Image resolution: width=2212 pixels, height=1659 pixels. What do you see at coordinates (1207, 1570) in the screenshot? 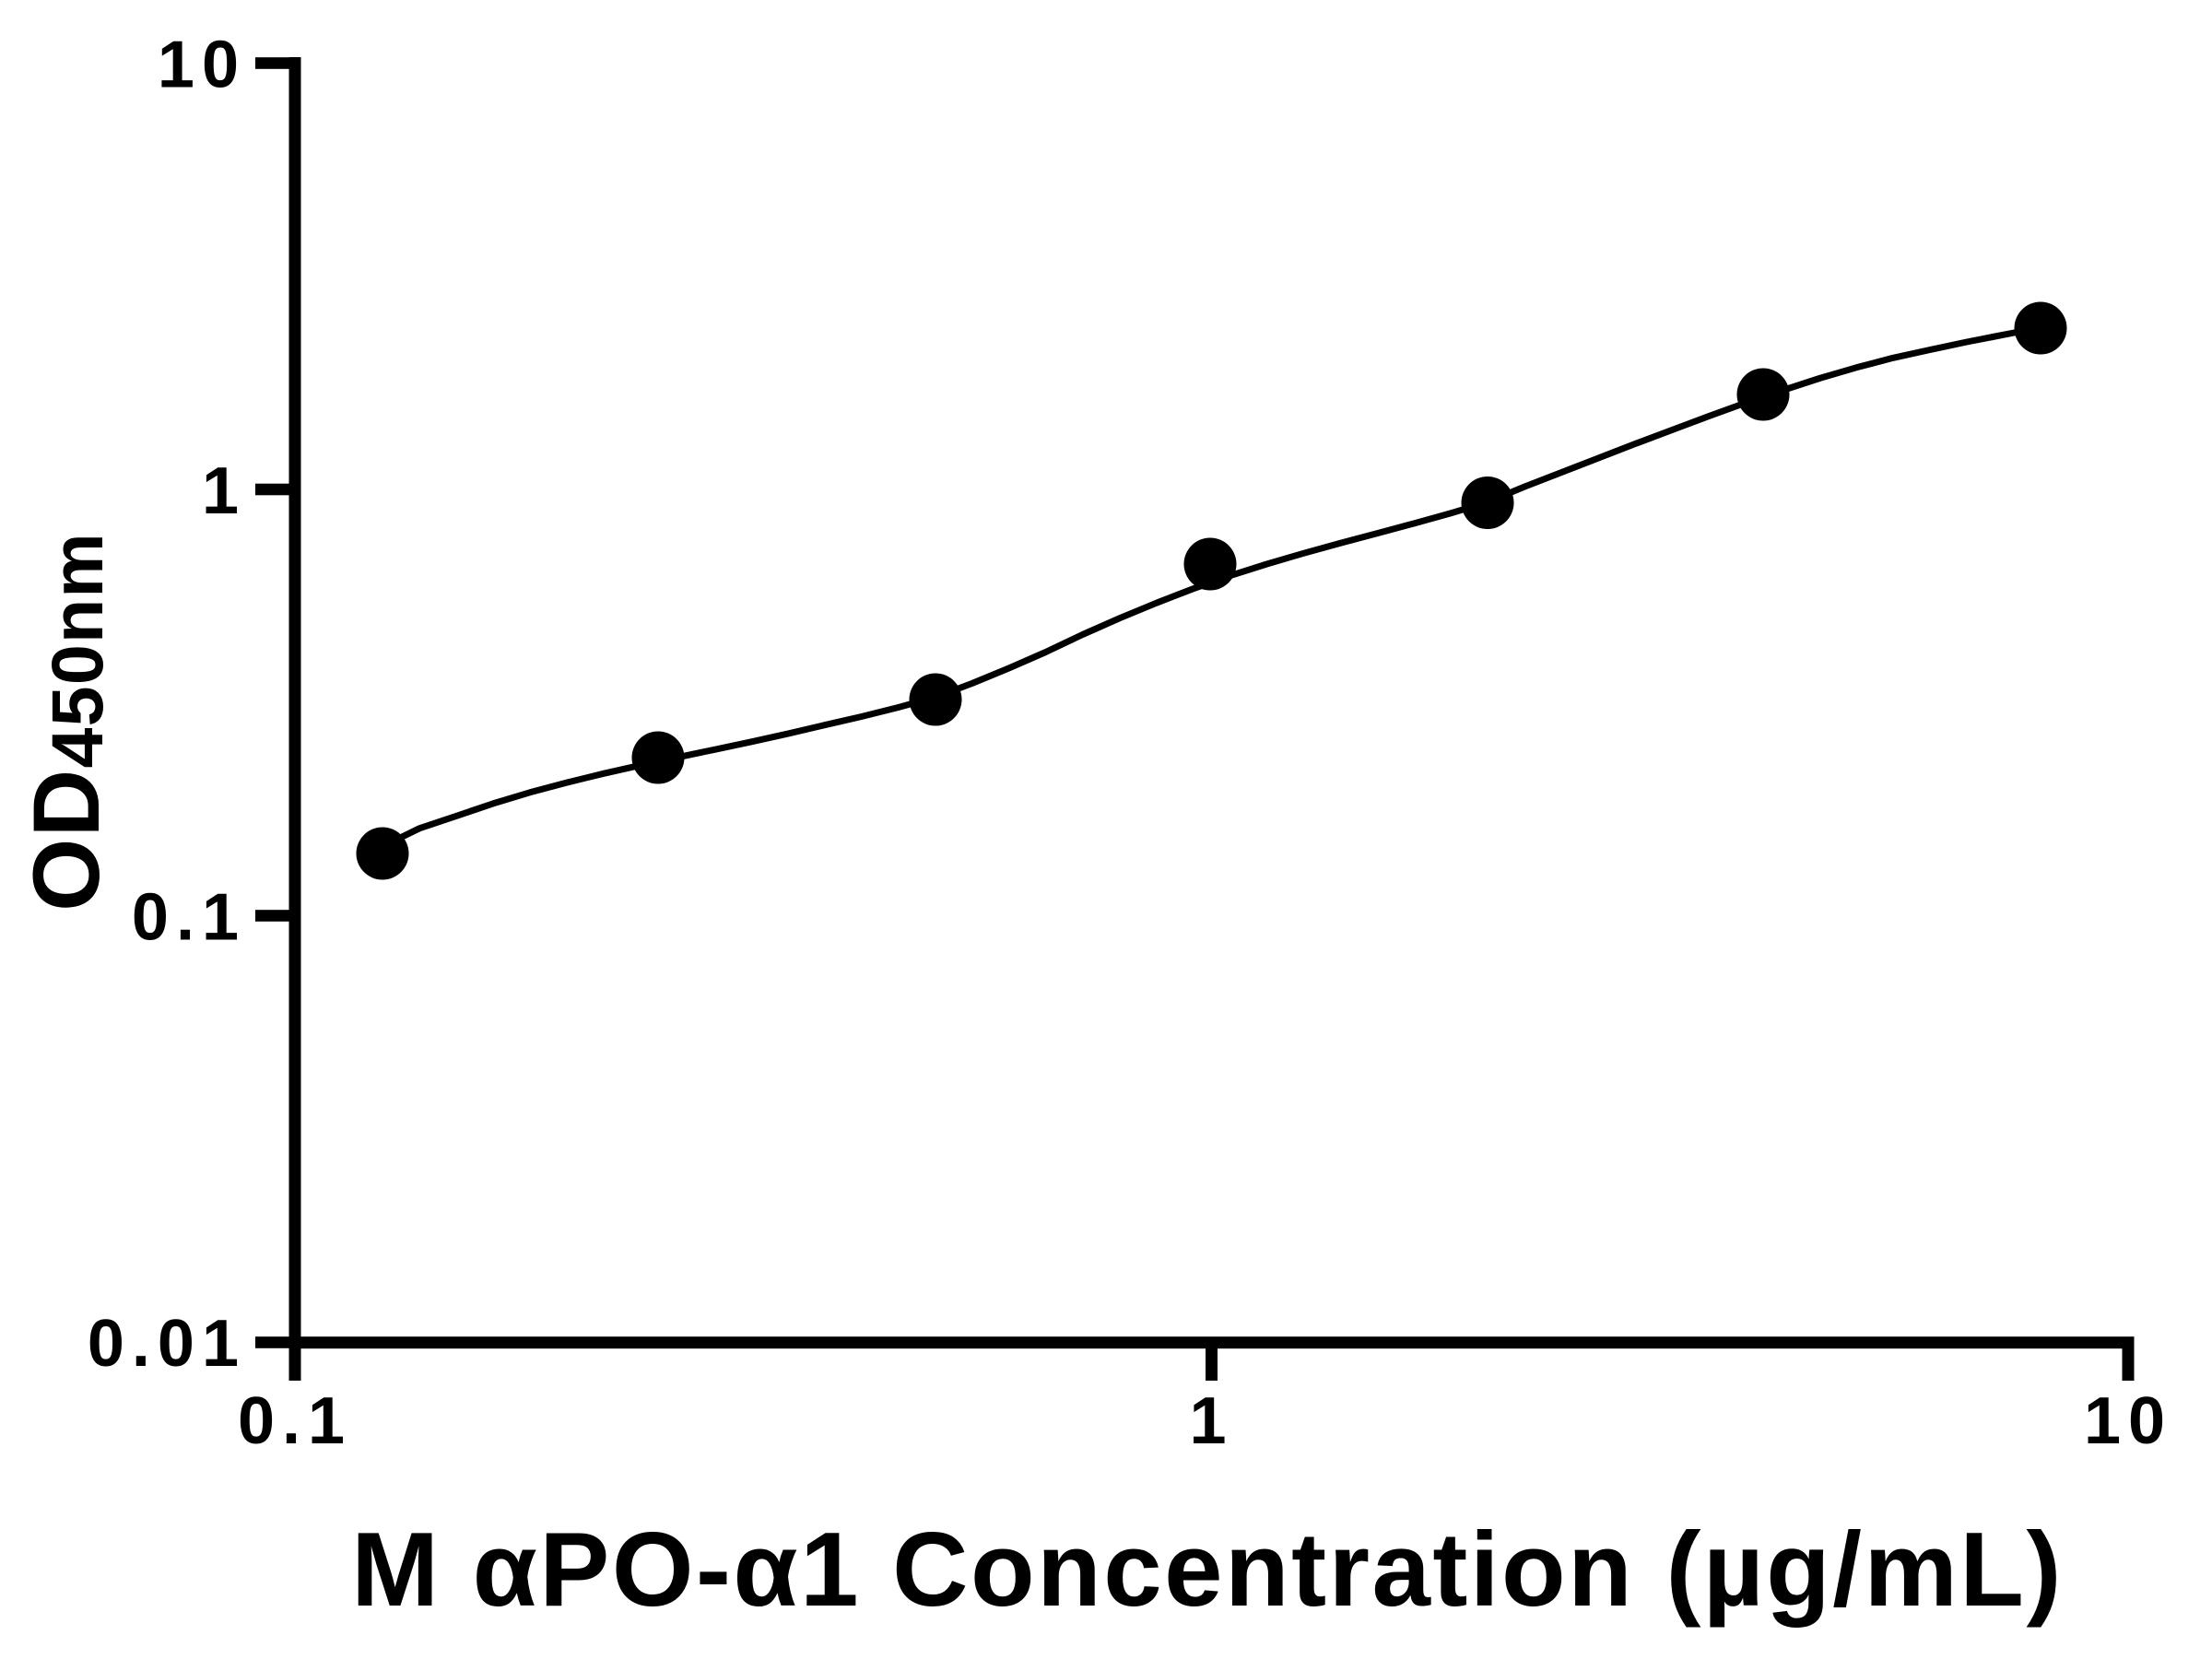
I see `svg-text: M αPO-α1 Concentration (µg/mL)` at bounding box center [1207, 1570].